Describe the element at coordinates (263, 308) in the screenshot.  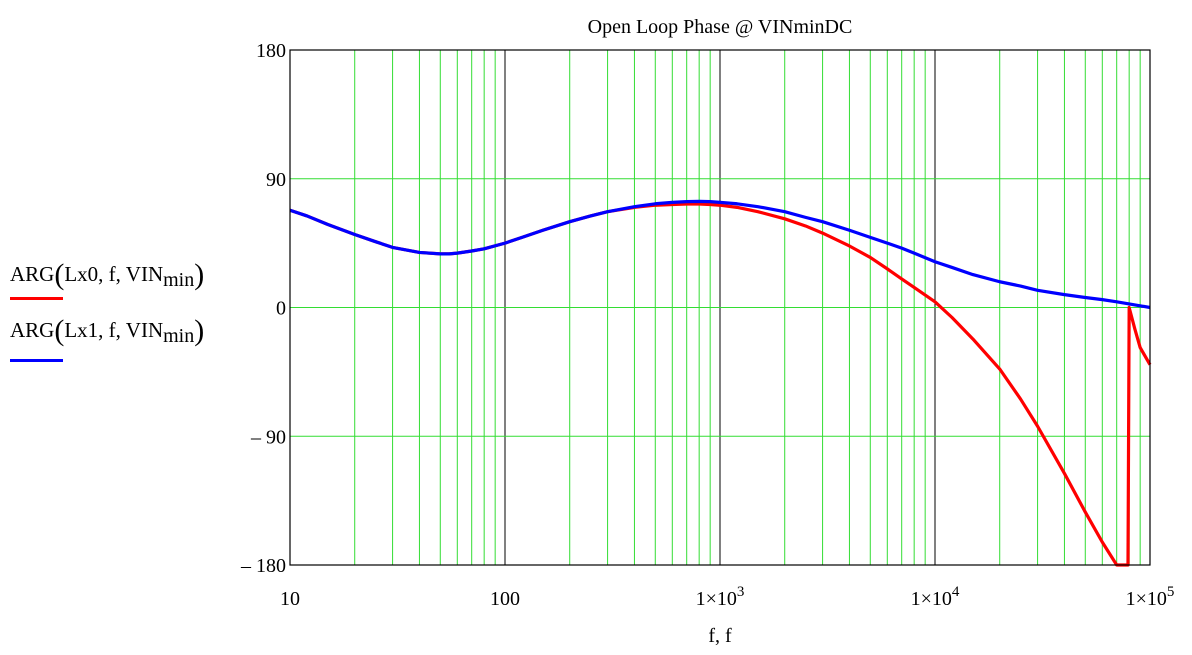
I see `y-tick-labels: 180 90 0 – 90 – 180` at that location.